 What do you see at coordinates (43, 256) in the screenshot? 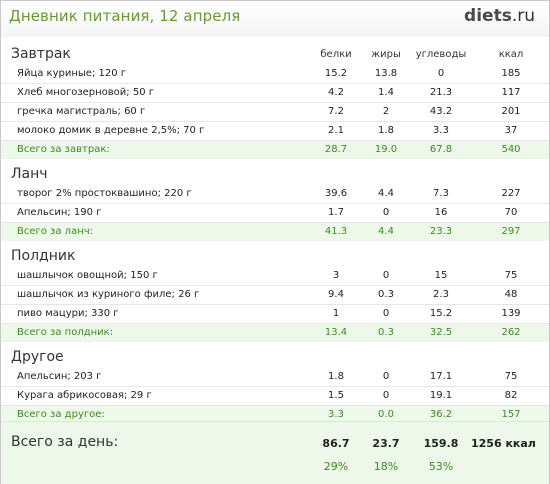
I see `section-title: Полдник` at bounding box center [43, 256].